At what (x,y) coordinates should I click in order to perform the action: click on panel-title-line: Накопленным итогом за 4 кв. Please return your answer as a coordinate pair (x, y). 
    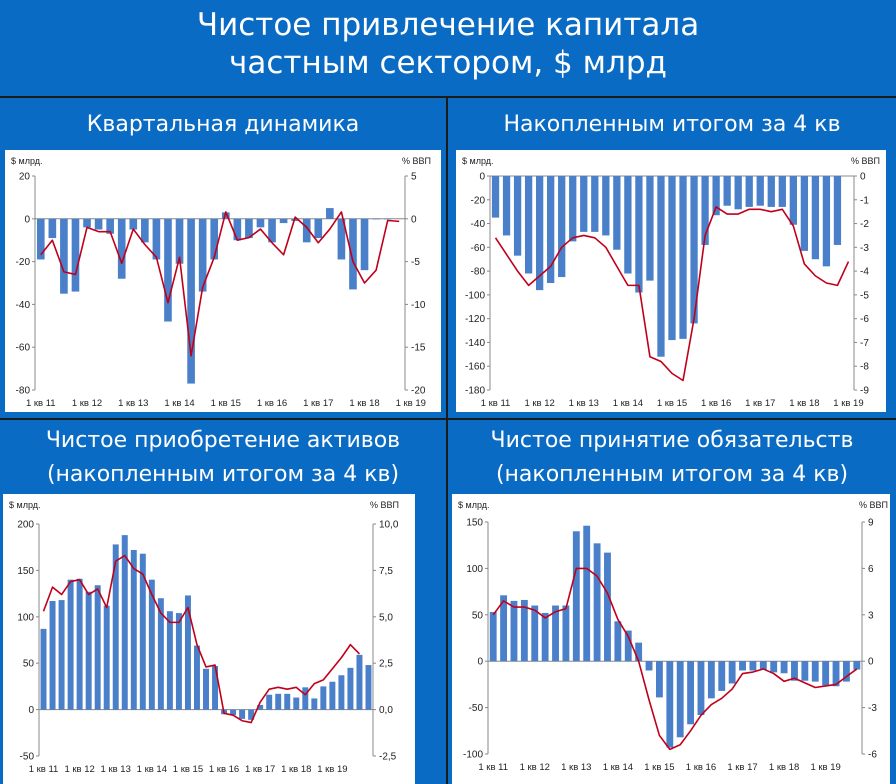
    Looking at the image, I should click on (672, 124).